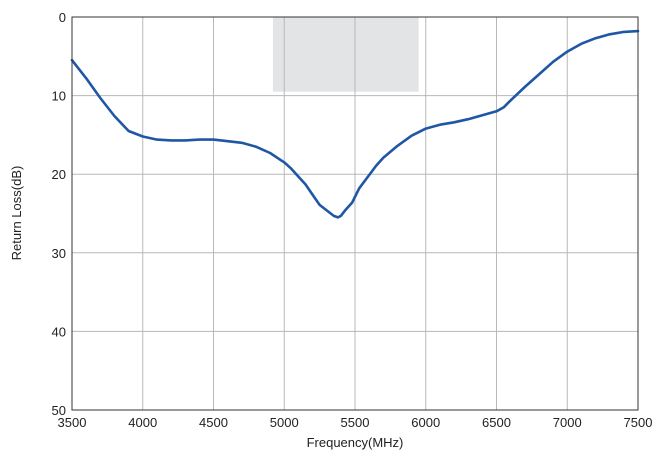 Image resolution: width=656 pixels, height=457 pixels. I want to click on x-tick-label: 4000, so click(142, 422).